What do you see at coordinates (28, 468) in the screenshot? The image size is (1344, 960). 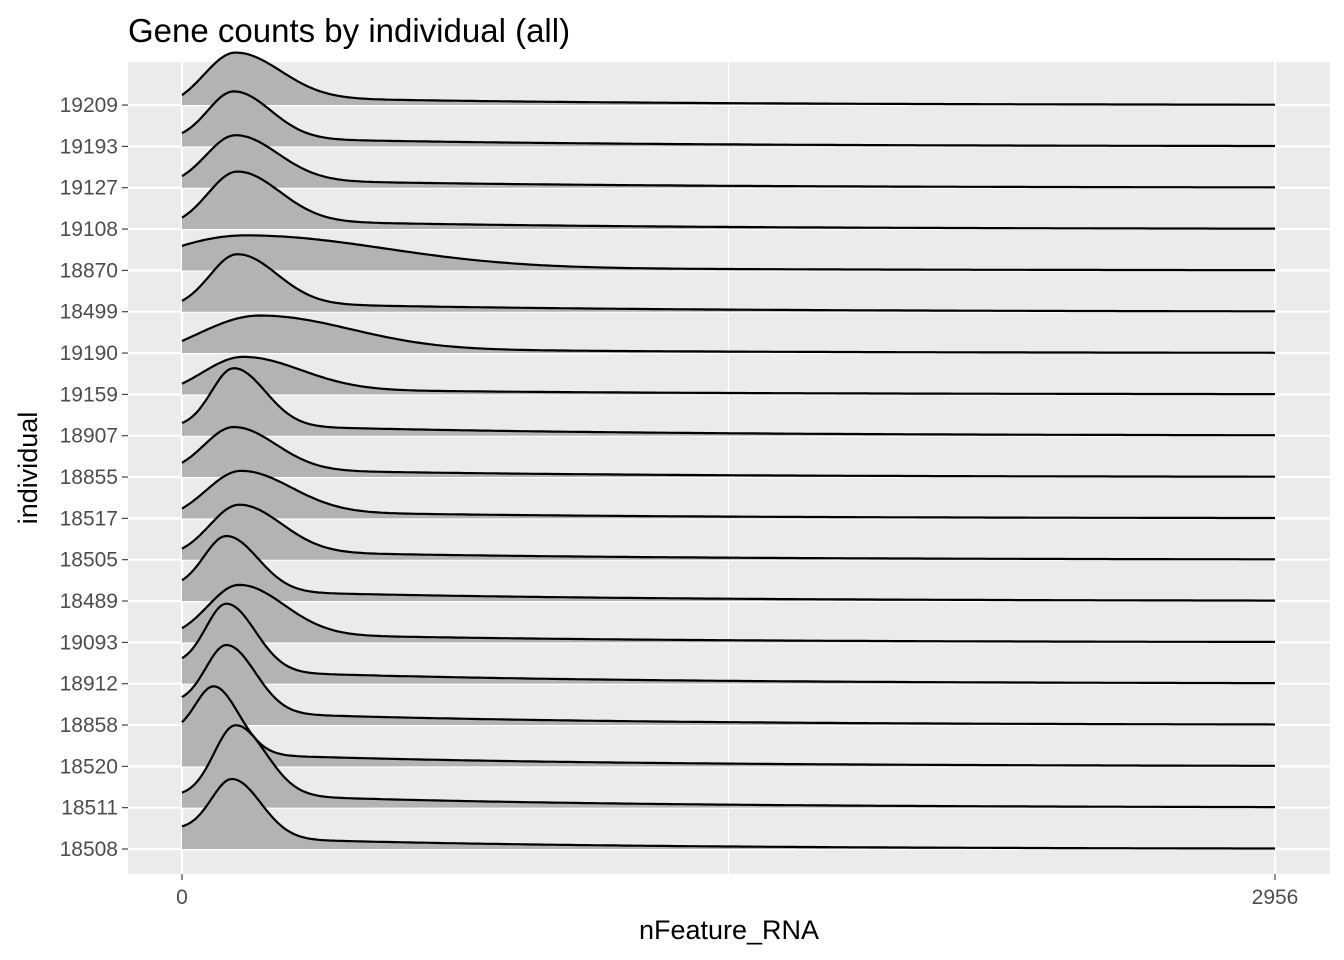 I see `y-axis-title: individual` at bounding box center [28, 468].